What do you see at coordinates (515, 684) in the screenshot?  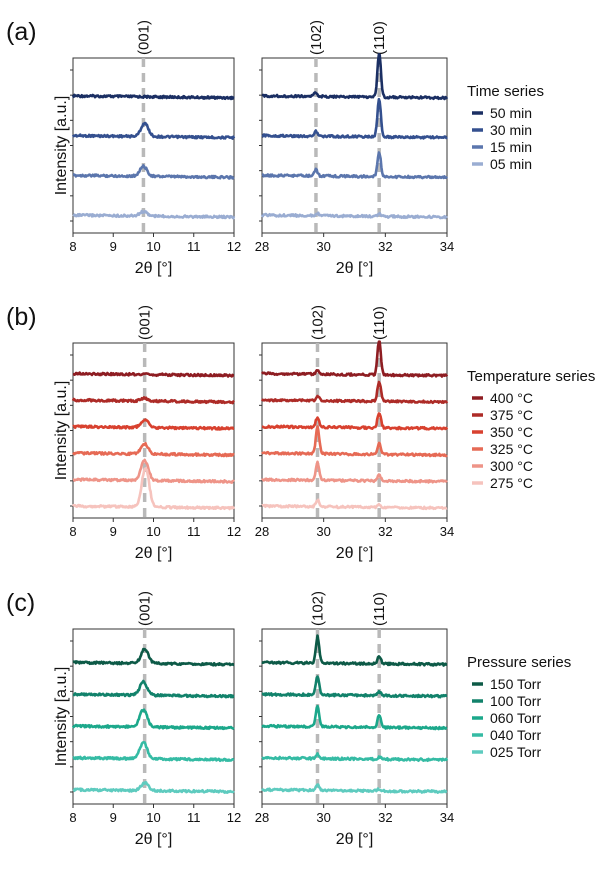 I see `legend-label: 150 Torr` at bounding box center [515, 684].